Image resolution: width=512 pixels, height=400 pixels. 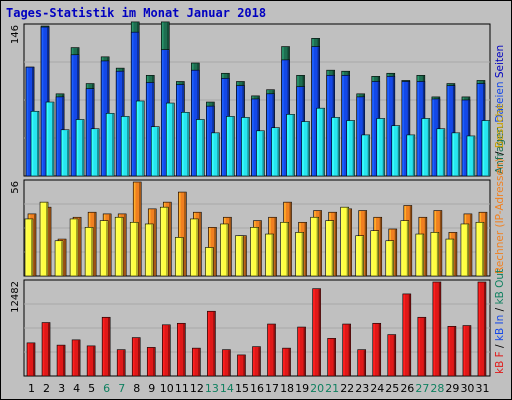 What do you see at coordinates (28, 359) in the screenshot?
I see `bar-kbf-day-1-highlight` at bounding box center [28, 359].